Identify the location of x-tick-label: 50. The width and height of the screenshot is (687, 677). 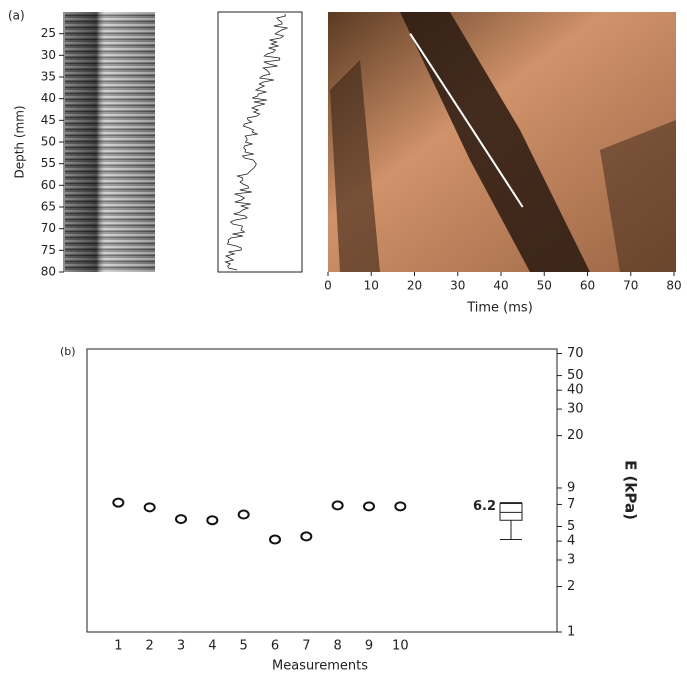
(544, 286).